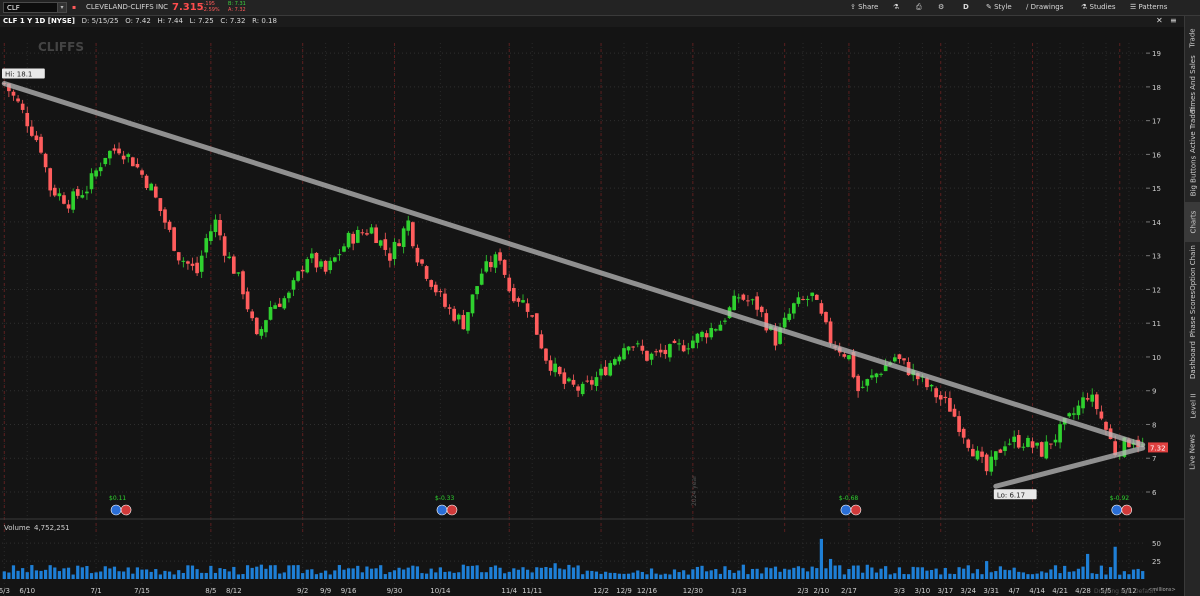 The width and height of the screenshot is (1200, 596). I want to click on lab-icon: ⚗, so click(896, 7).